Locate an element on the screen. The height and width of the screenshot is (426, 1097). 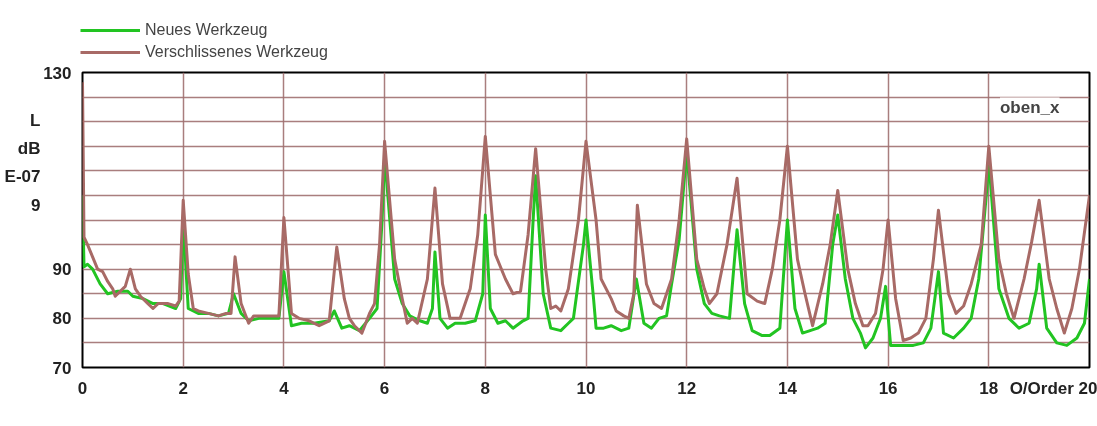
y-tick-label: 80 is located at coordinates (62, 319).